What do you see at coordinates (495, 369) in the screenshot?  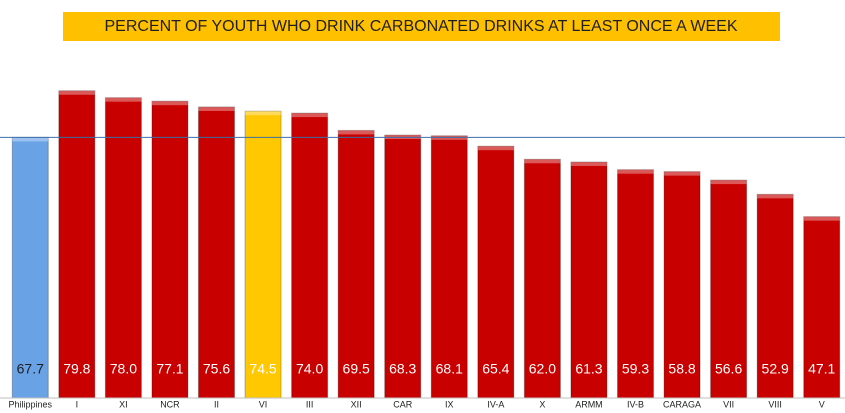 I see `value-label: 65.4` at bounding box center [495, 369].